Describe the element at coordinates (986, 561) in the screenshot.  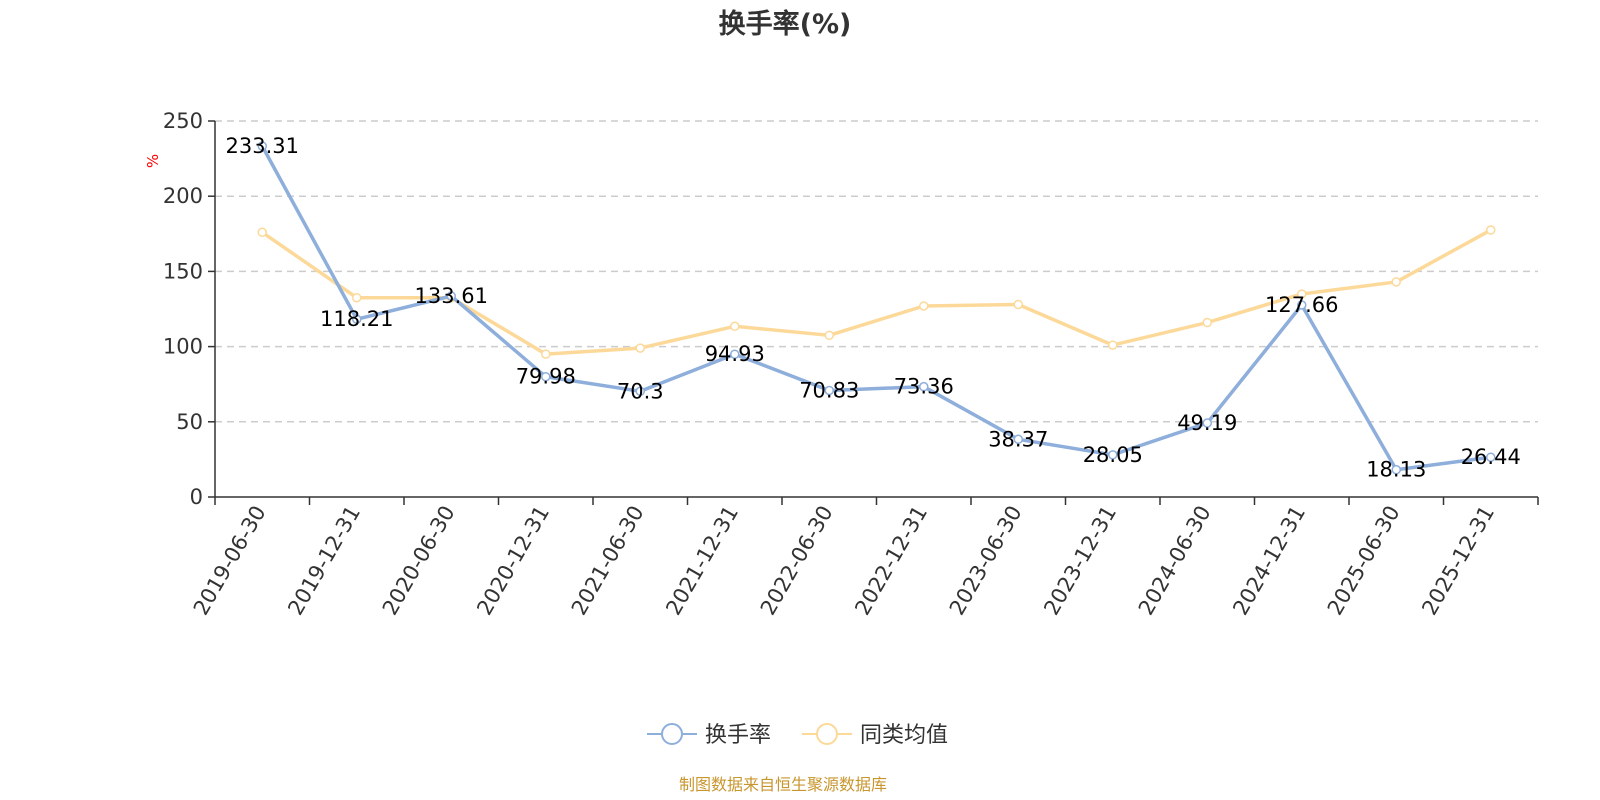
I see `x-tick-label: 2023-06-30` at that location.